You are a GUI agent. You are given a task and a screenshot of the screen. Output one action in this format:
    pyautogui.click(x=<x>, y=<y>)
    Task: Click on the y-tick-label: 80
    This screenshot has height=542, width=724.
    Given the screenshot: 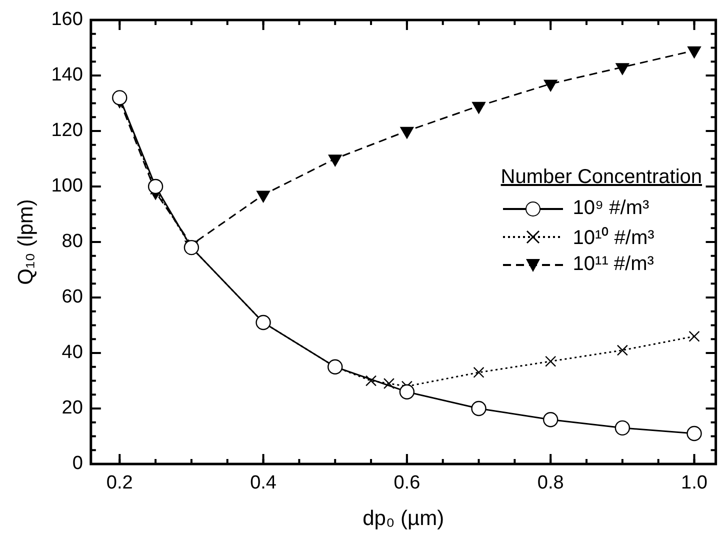 What is the action you would take?
    pyautogui.click(x=72, y=241)
    